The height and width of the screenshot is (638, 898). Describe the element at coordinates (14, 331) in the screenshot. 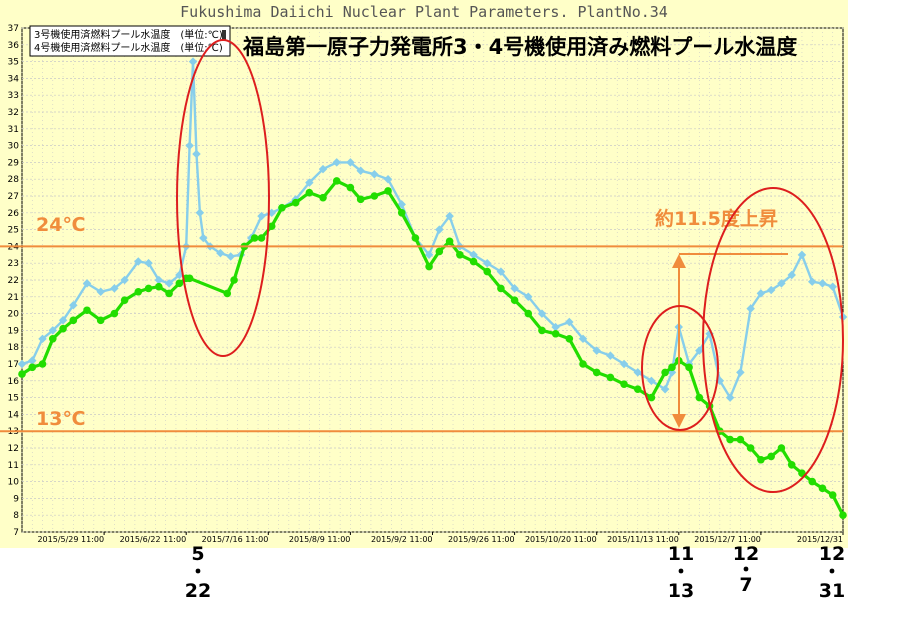

I see `y-tick-label: 19` at that location.